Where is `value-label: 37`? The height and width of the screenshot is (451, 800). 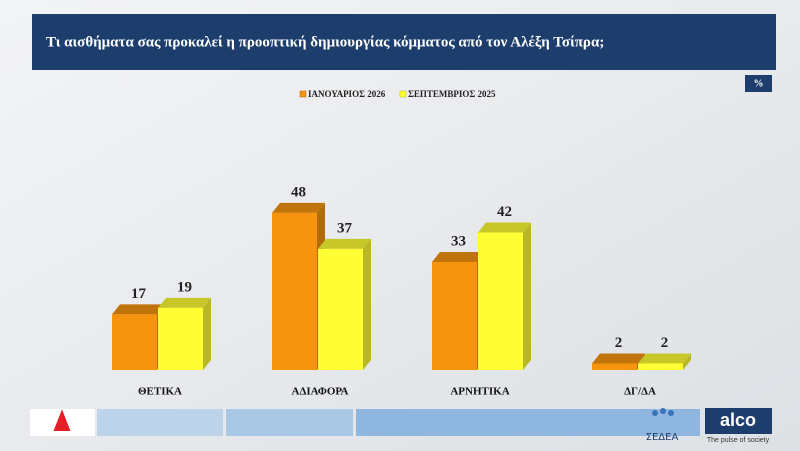 value-label: 37 is located at coordinates (345, 228).